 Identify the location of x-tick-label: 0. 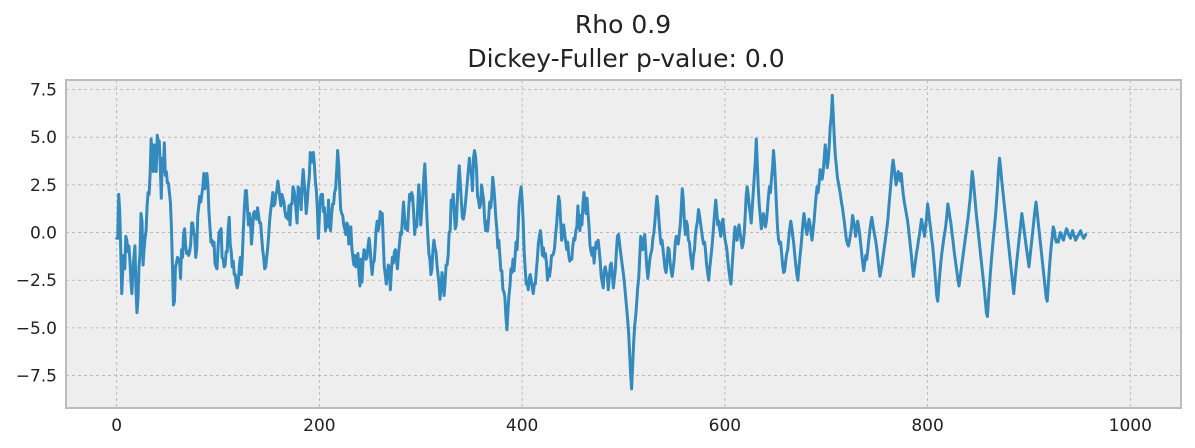
(116, 426).